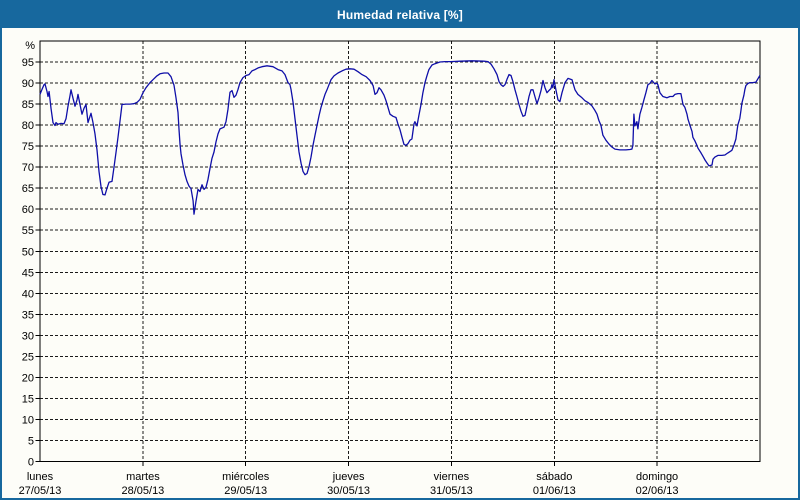  What do you see at coordinates (40, 477) in the screenshot?
I see `day-name-label: lunes` at bounding box center [40, 477].